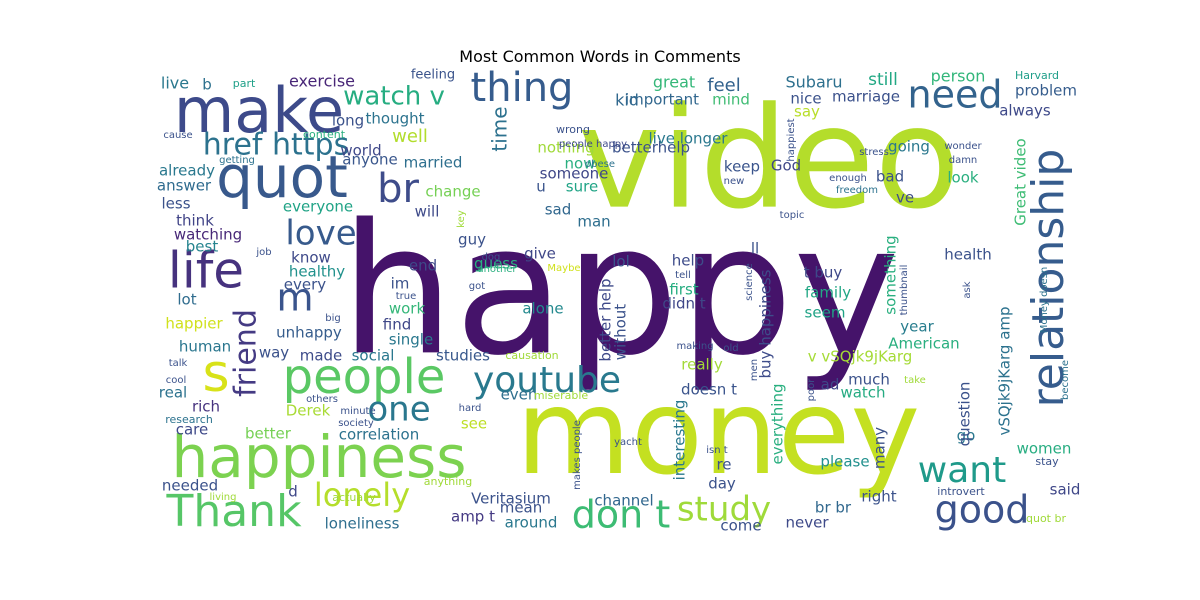 Image resolution: width=1200 pixels, height=600 pixels. What do you see at coordinates (1037, 75) in the screenshot?
I see `cloud-word-harvard: Harvard` at bounding box center [1037, 75].